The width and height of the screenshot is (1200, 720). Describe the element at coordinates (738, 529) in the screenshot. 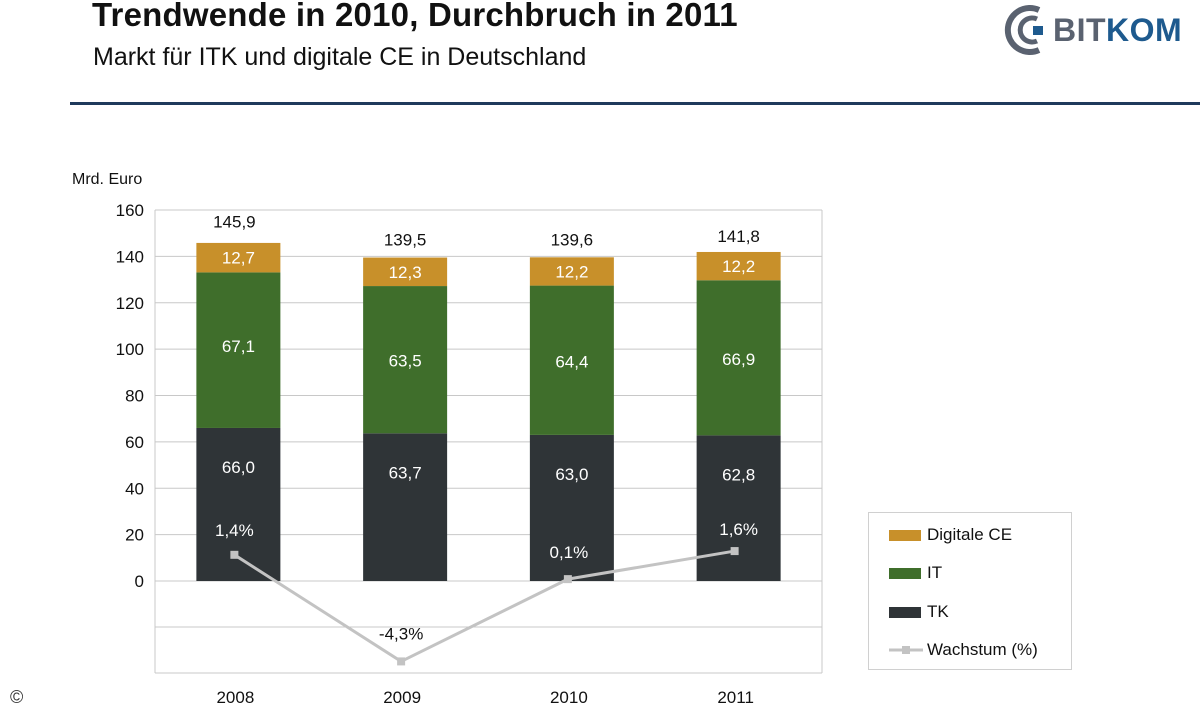

I see `growth-label: 1,6%` at that location.